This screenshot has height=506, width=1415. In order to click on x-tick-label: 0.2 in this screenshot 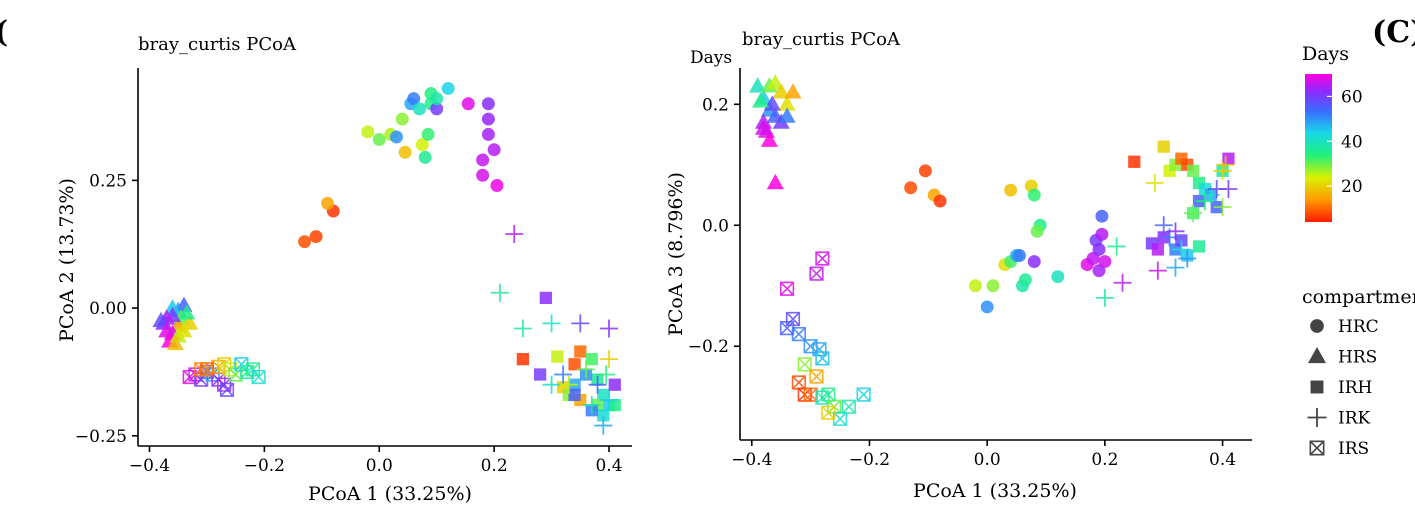, I will do `click(1104, 460)`.